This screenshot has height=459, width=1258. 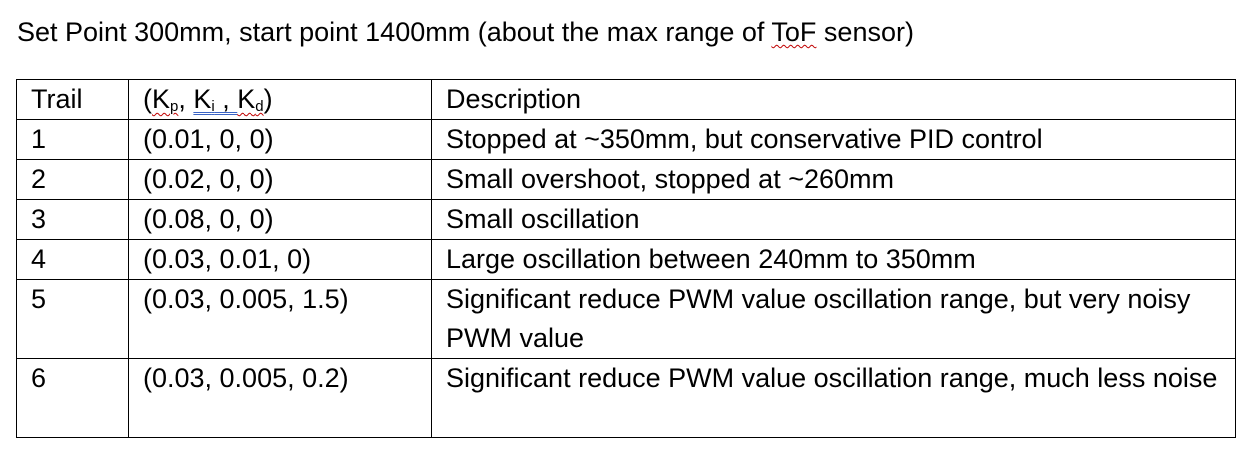 What do you see at coordinates (280, 219) in the screenshot?
I see `cell-gains: (0.08, 0, 0)` at bounding box center [280, 219].